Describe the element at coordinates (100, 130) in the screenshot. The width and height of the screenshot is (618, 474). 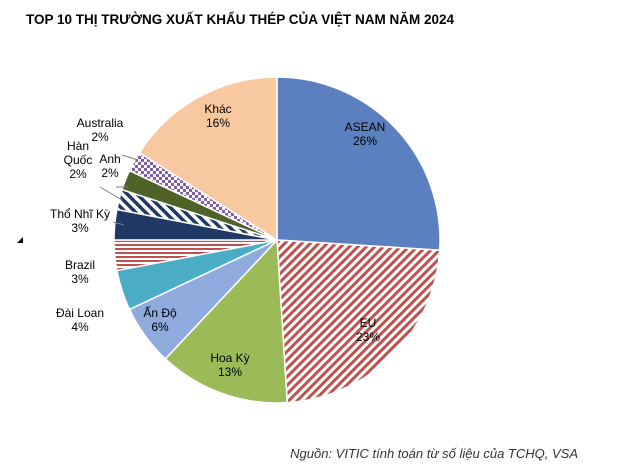
I see `data-label: Australia 2%` at that location.